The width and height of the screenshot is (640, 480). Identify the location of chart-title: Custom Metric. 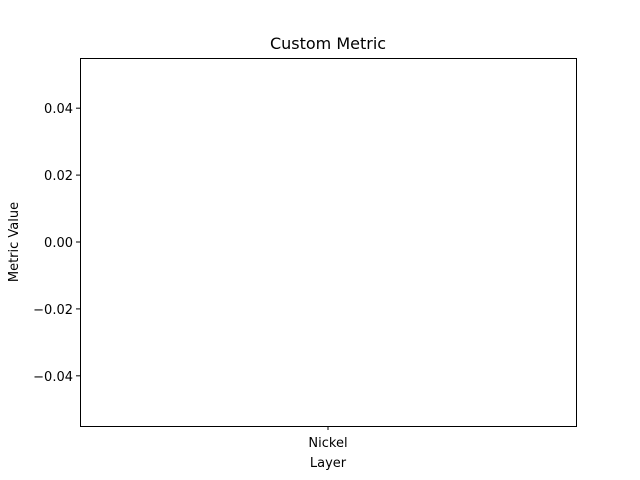
(328, 43).